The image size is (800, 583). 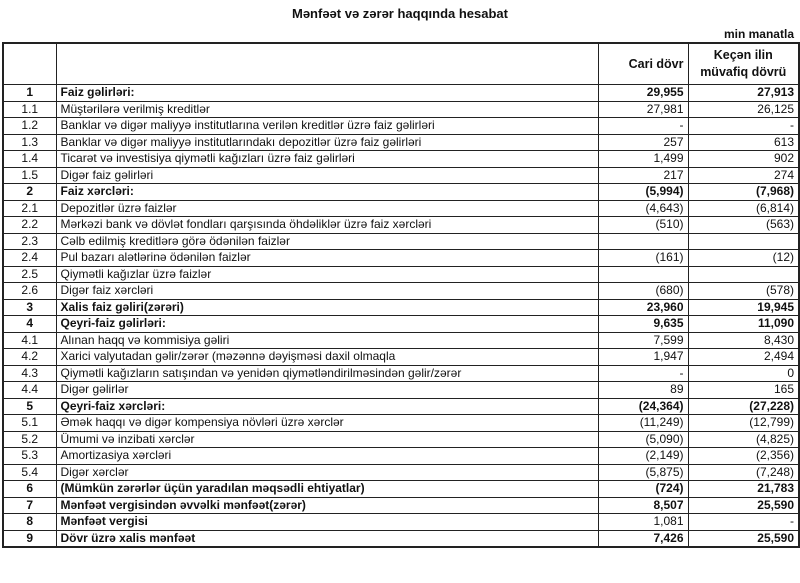 What do you see at coordinates (327, 109) in the screenshot?
I see `row-label: Müştərilərə verilmiş kreditlər` at bounding box center [327, 109].